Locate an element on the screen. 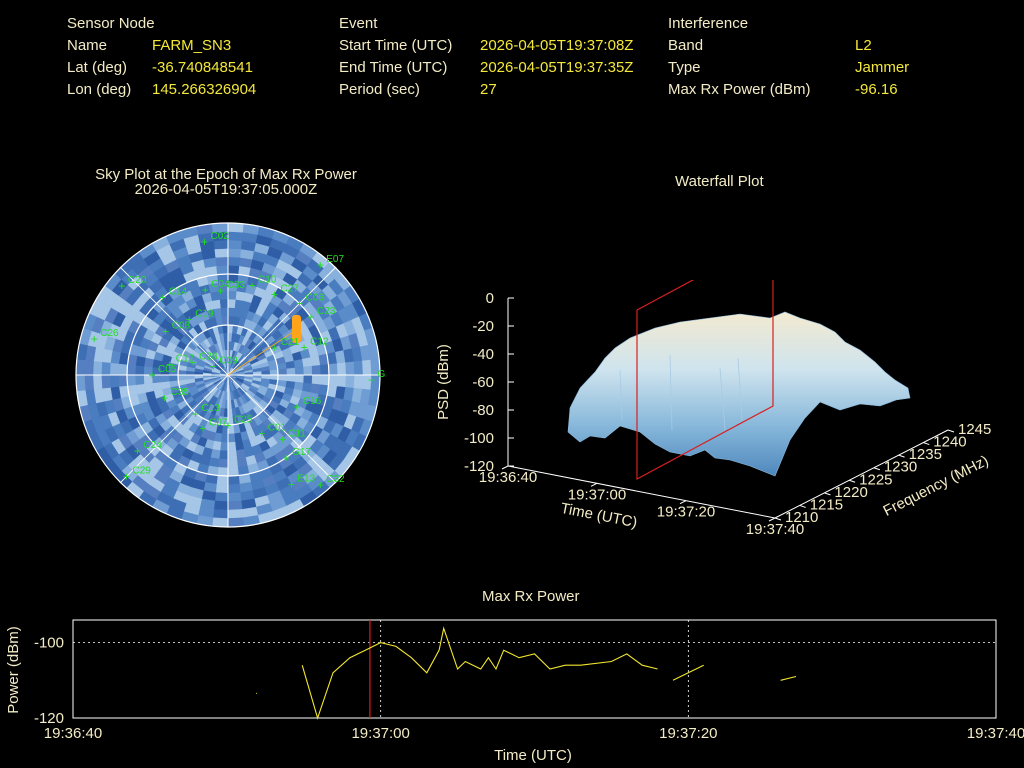  waterfall-freq-tick-label: 1215 is located at coordinates (826, 504).